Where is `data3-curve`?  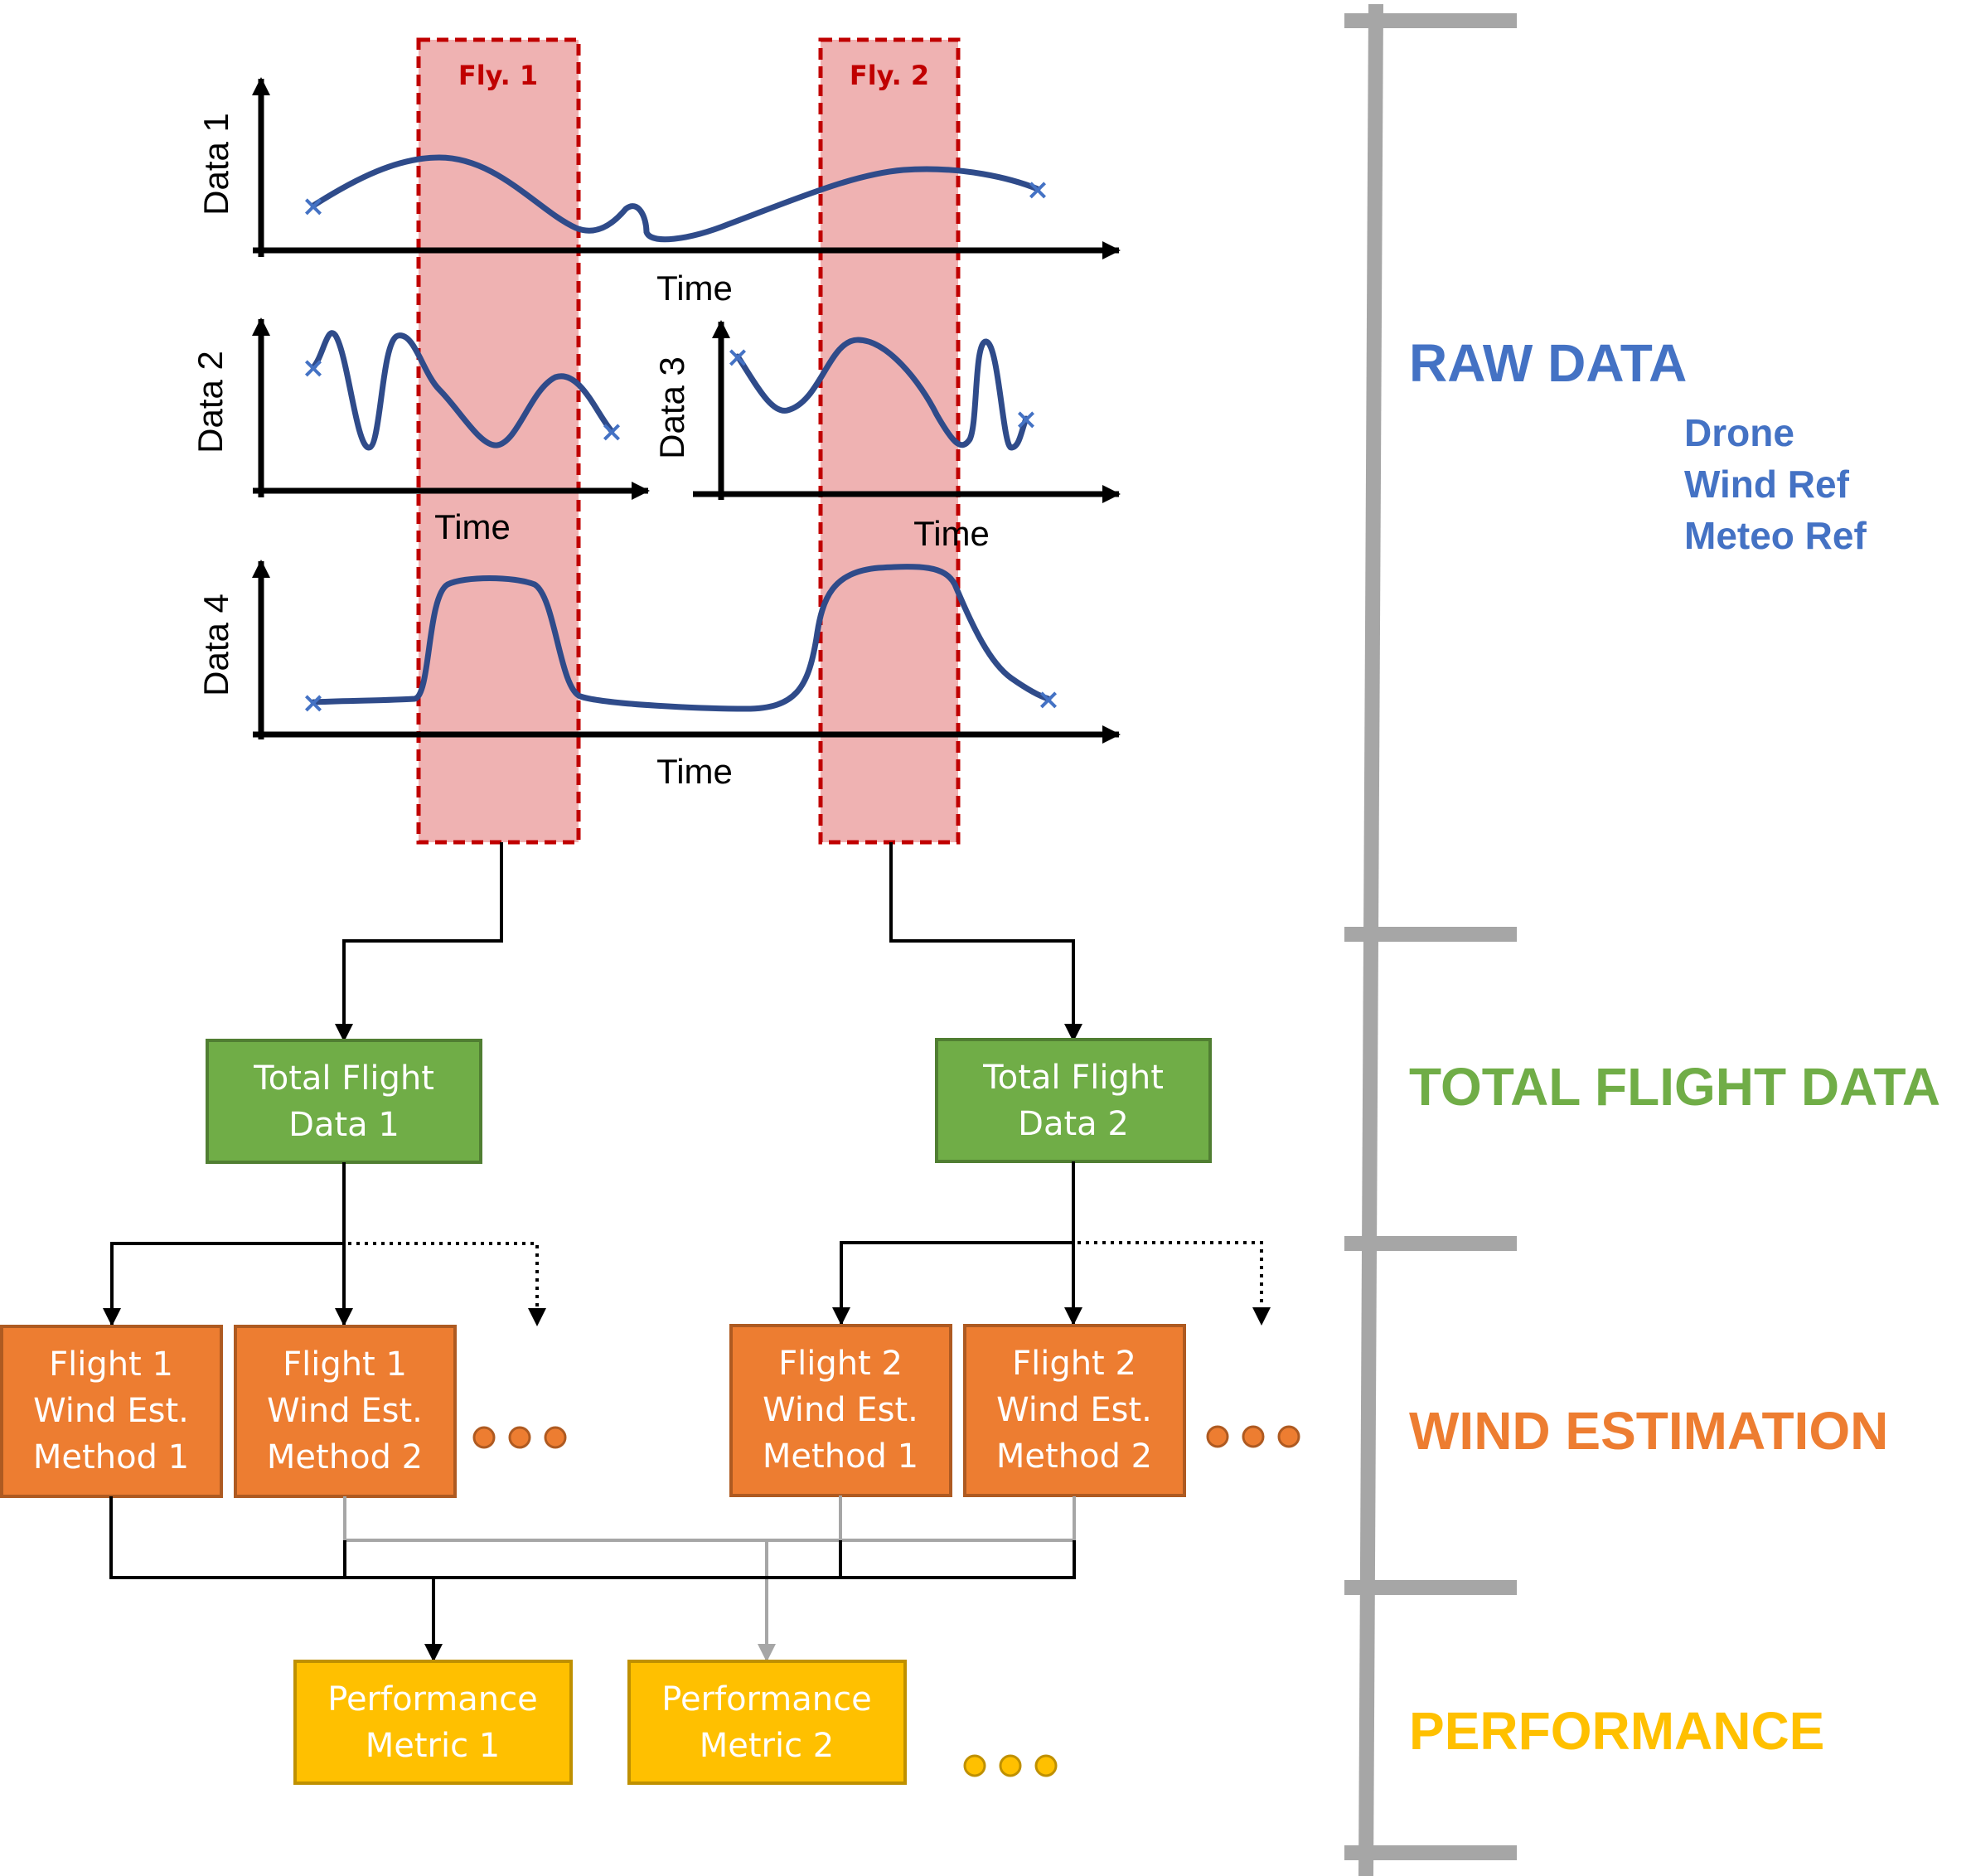 data3-curve is located at coordinates (881, 394).